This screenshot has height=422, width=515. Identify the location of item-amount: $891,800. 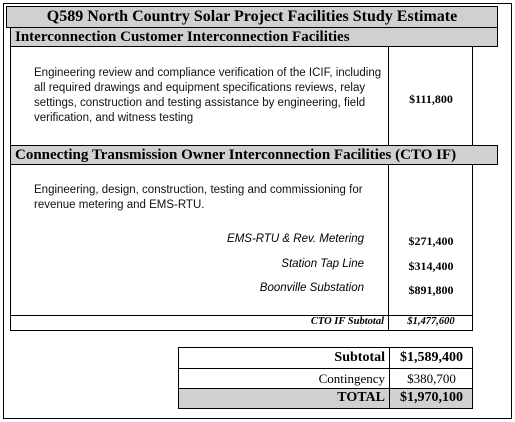
(431, 290).